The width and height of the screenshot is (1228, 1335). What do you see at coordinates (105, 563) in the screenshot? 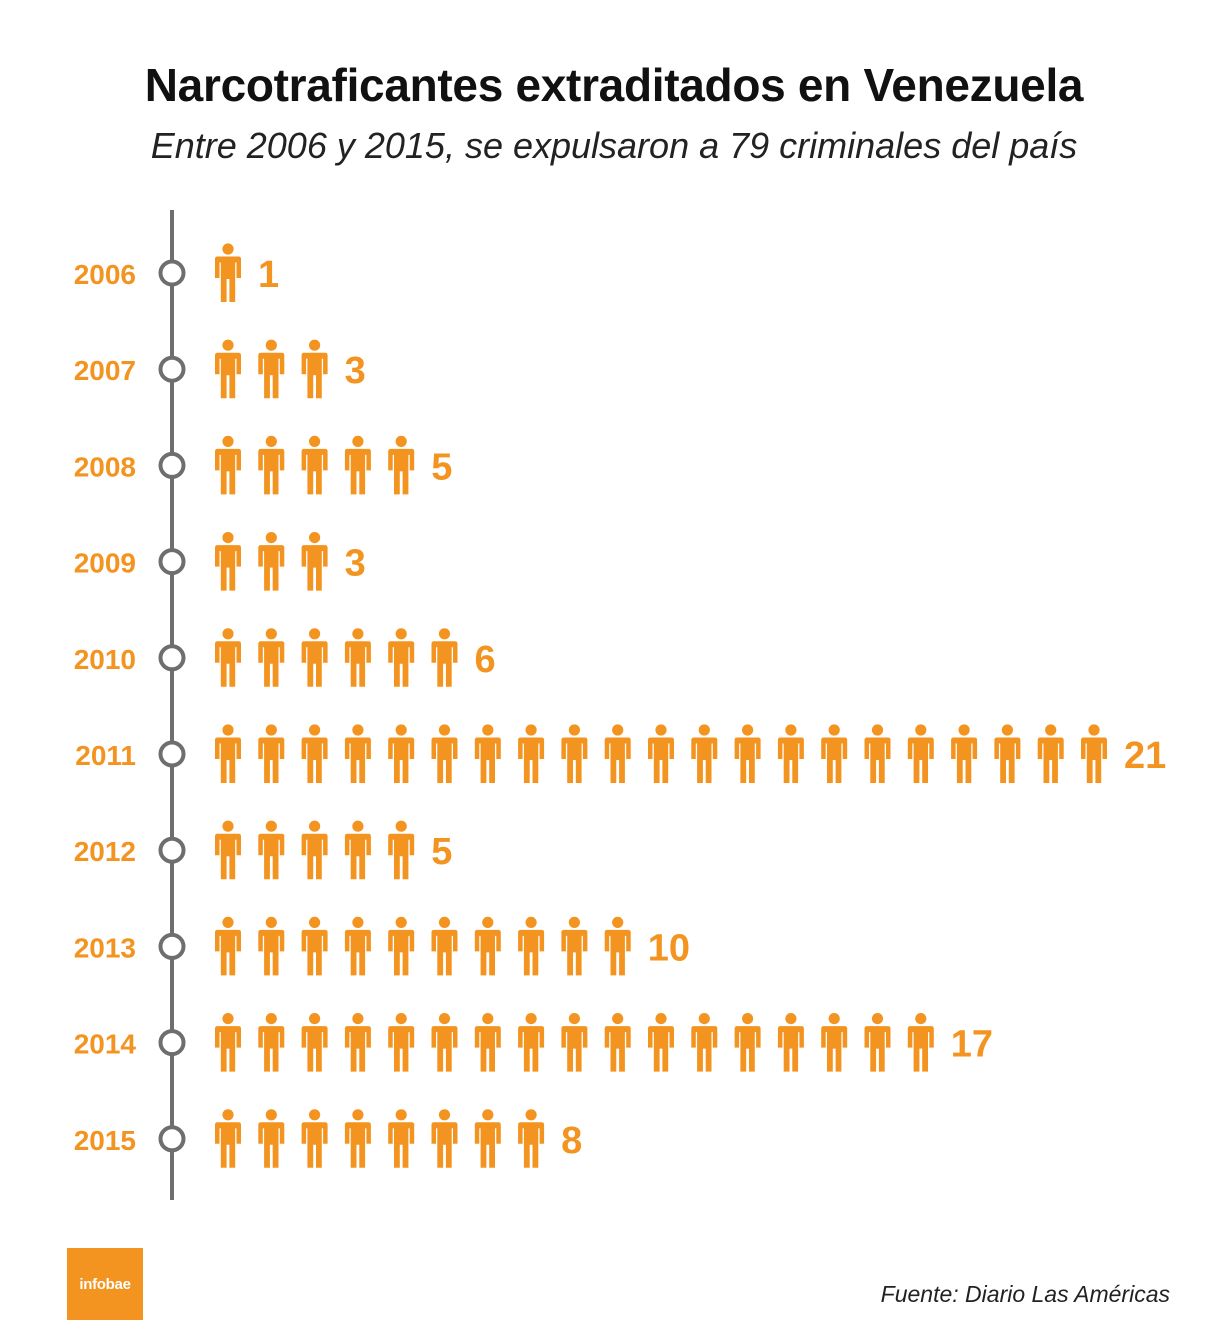
I see `year-label: 2009` at bounding box center [105, 563].